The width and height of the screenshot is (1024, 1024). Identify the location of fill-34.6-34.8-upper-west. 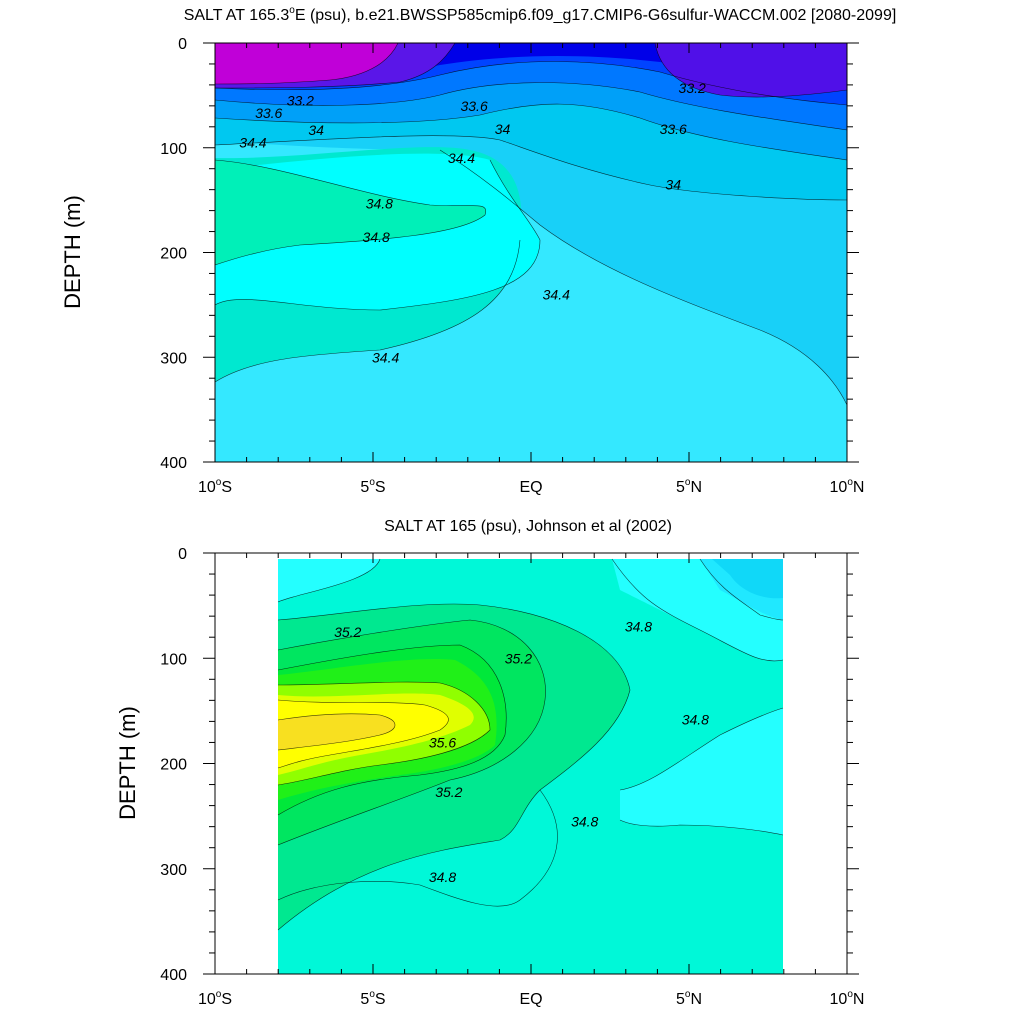
(329, 580).